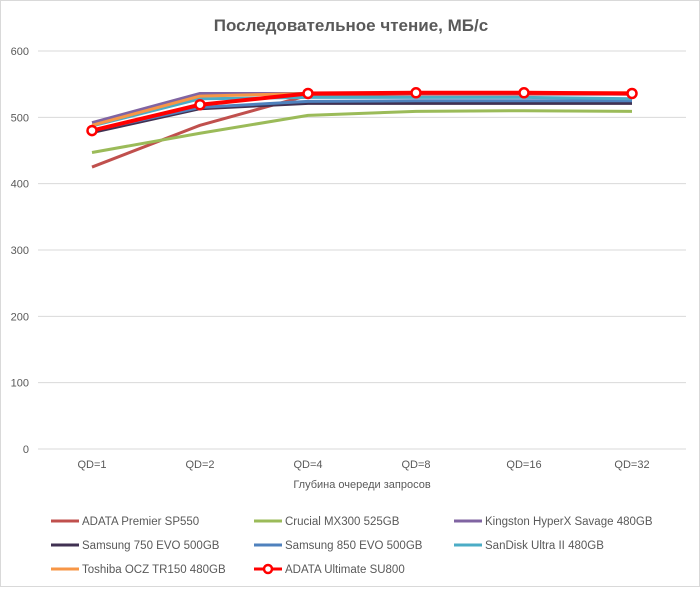  I want to click on y-tick-label: 400, so click(20, 185).